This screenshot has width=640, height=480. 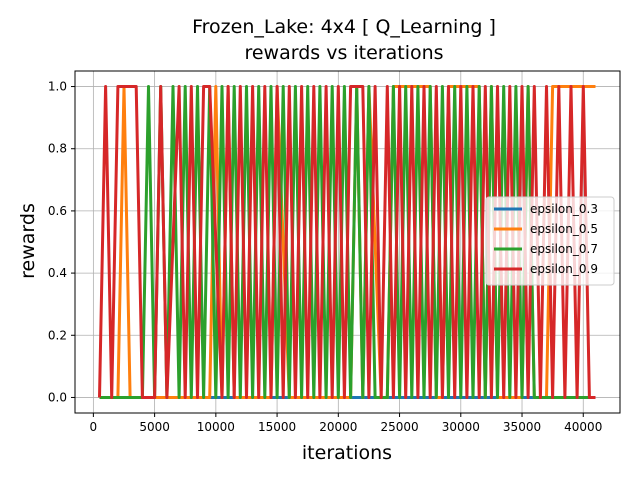 I want to click on y-tick-label: 1.0, so click(x=57, y=87).